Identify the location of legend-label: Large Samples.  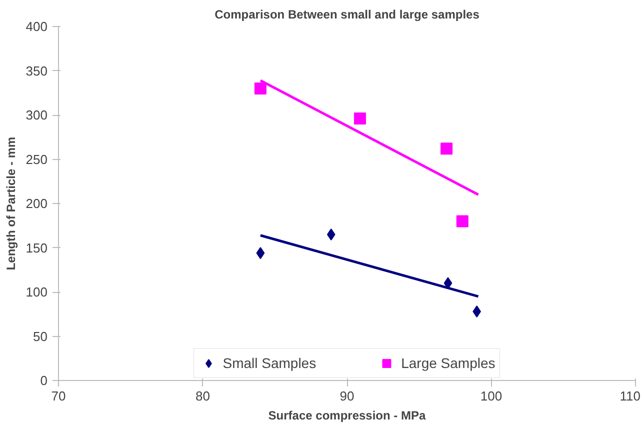
(448, 363).